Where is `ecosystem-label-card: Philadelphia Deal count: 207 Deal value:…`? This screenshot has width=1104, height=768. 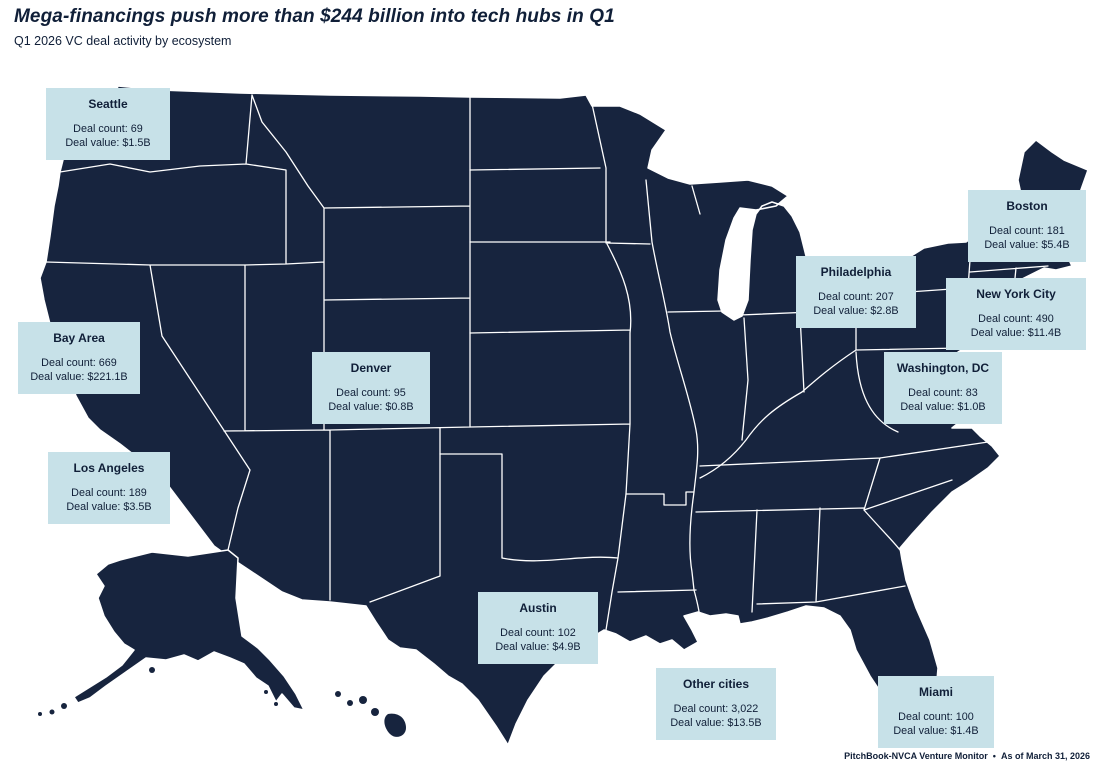
ecosystem-label-card: Philadelphia Deal count: 207 Deal value:… is located at coordinates (856, 292).